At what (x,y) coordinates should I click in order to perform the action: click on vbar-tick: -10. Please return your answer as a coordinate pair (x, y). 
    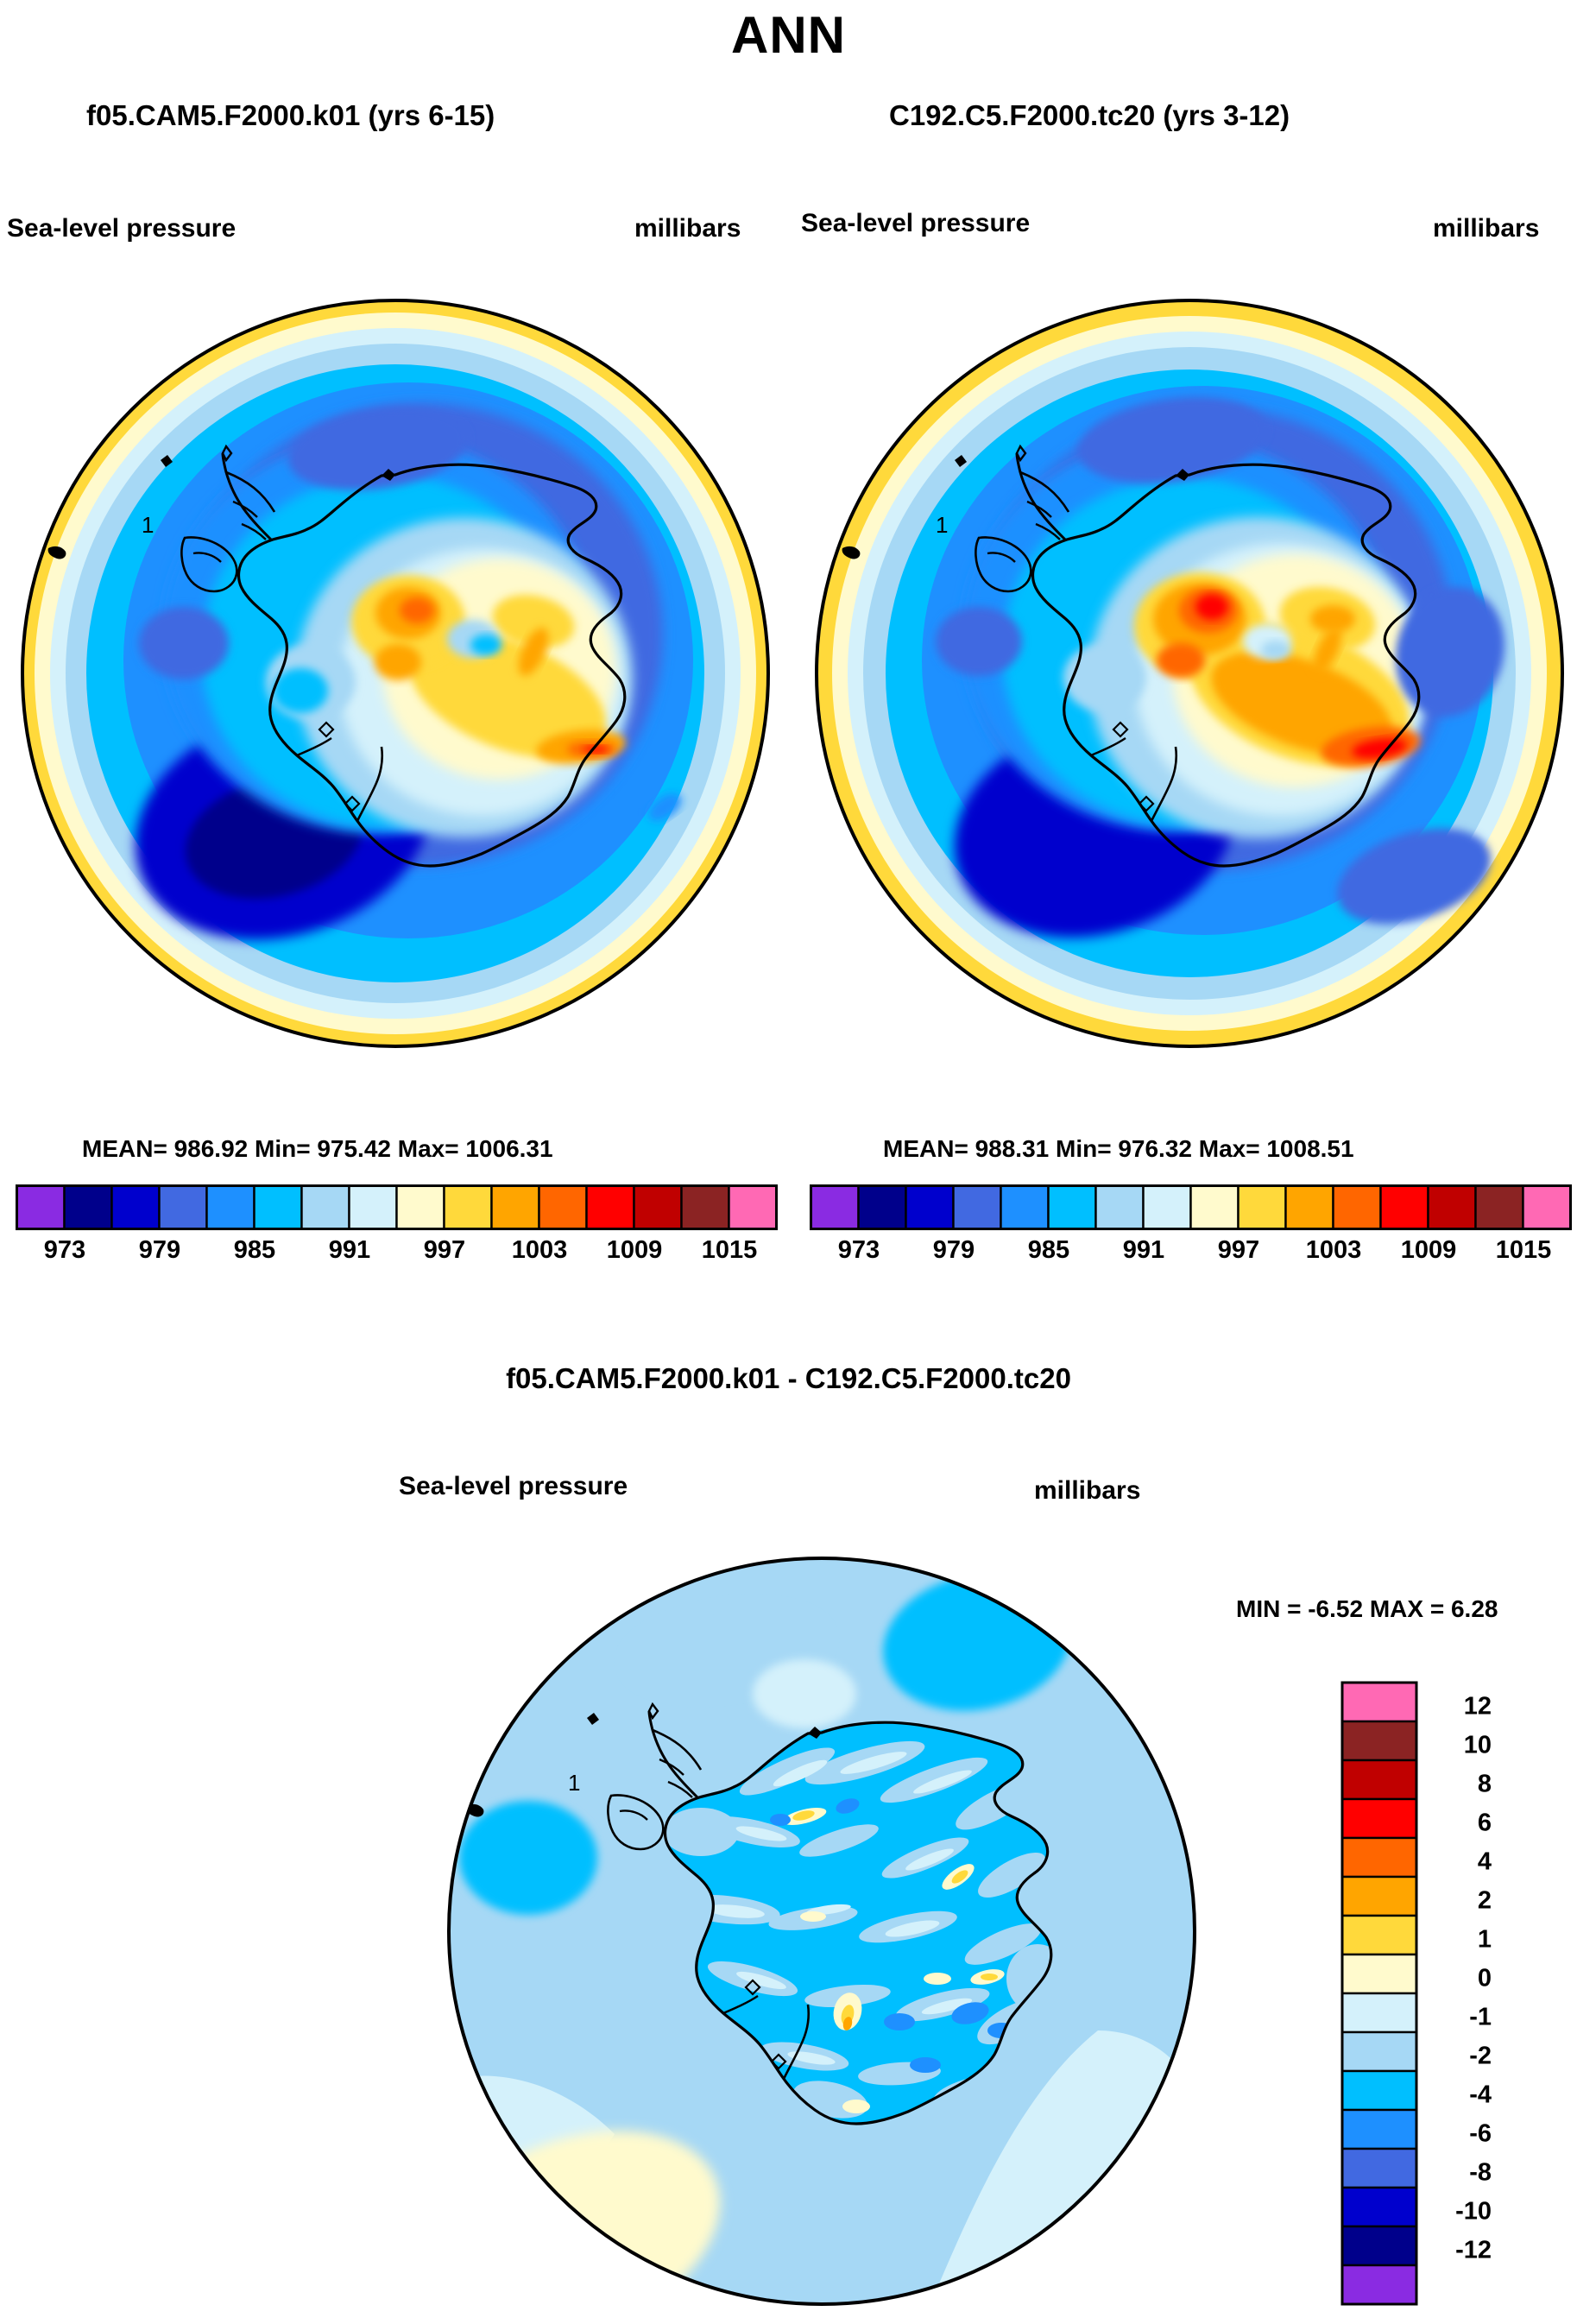
    Looking at the image, I should click on (1473, 2212).